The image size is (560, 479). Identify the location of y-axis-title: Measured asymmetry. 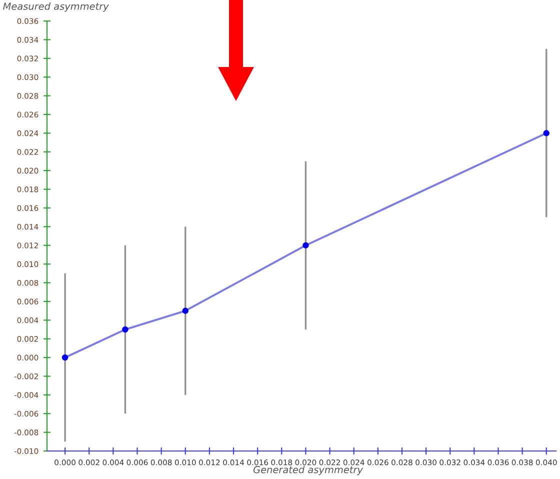
(56, 7).